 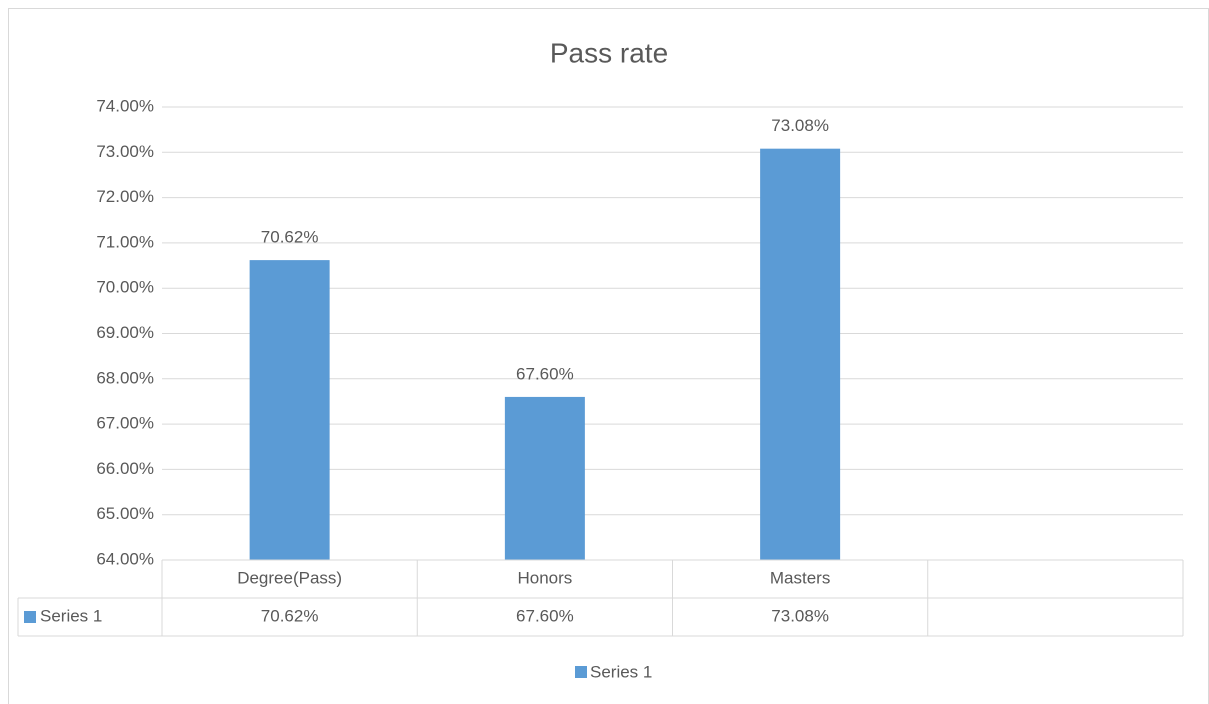 I want to click on y-tick-label: 72.00%, so click(x=125, y=196).